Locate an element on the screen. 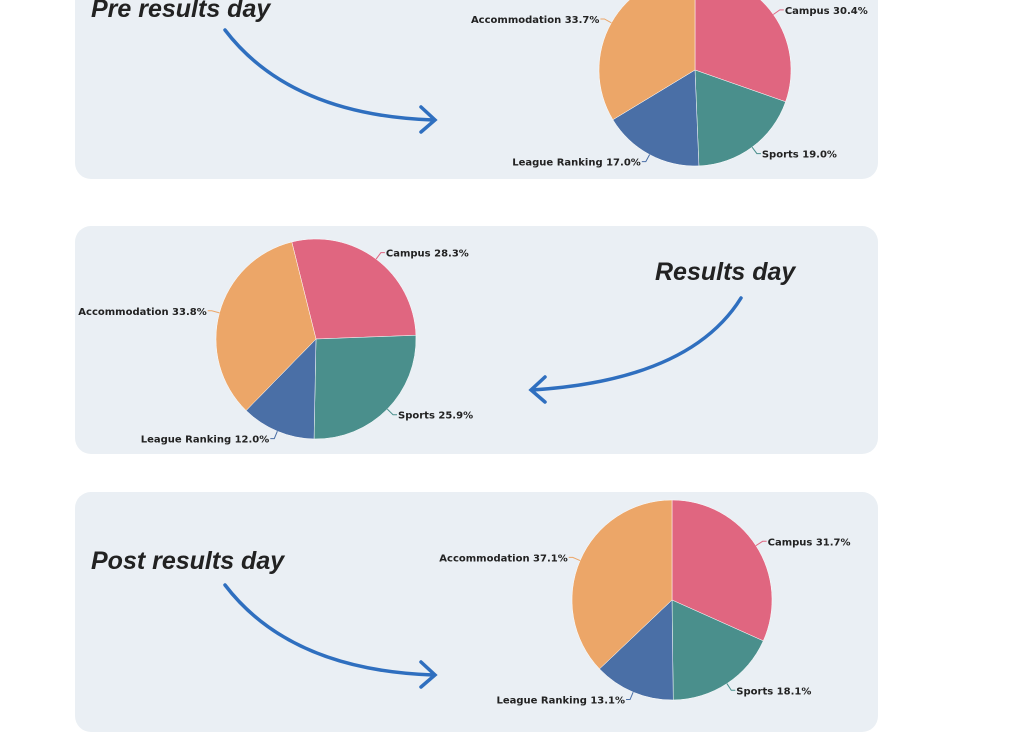  title-post-results: Post results day is located at coordinates (188, 561).